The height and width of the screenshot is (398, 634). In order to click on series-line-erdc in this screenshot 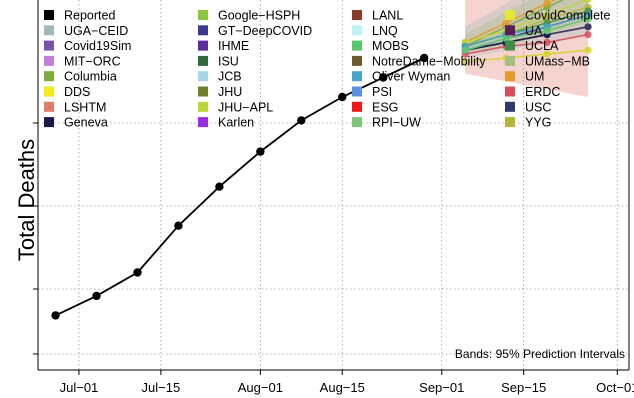, I will do `click(527, 44)`.